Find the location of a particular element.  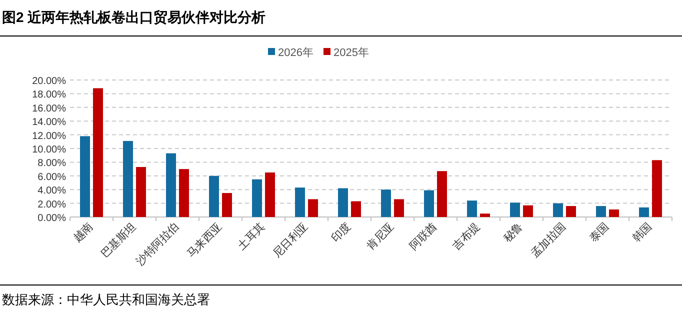

x-tick-label: 巴基斯坦 is located at coordinates (118, 240).